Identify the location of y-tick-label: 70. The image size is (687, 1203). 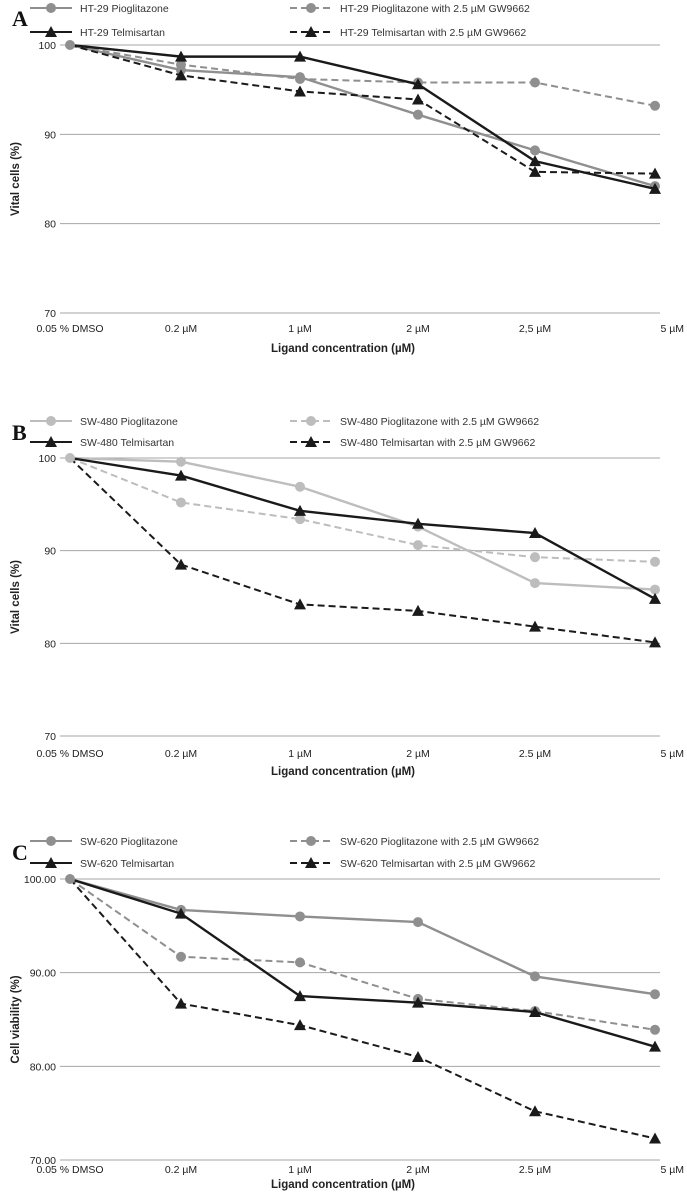
(50, 314).